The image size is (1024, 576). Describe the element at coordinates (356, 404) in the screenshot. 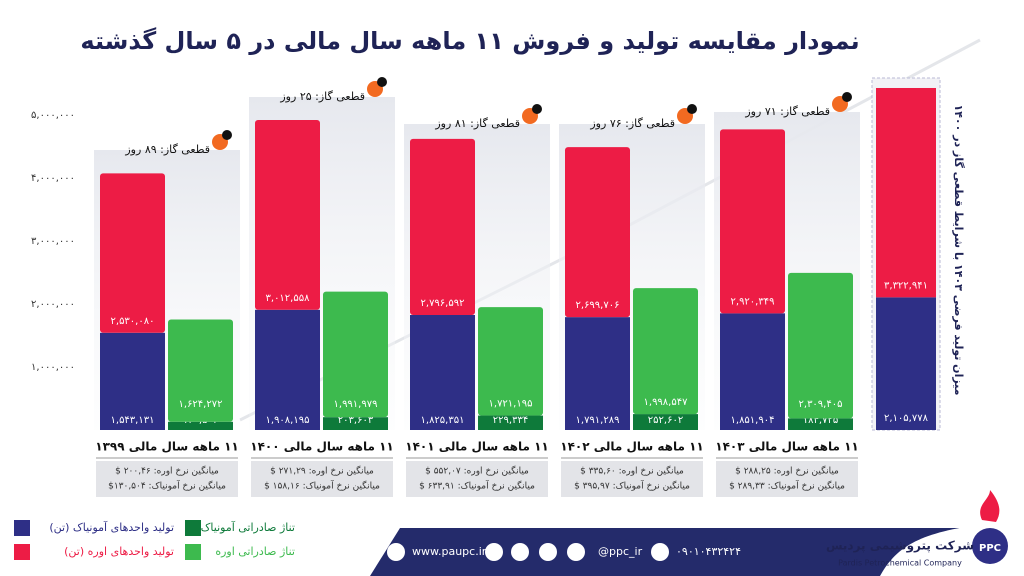

I see `value-label: ۱,۹۹۱,۹۷۹` at that location.